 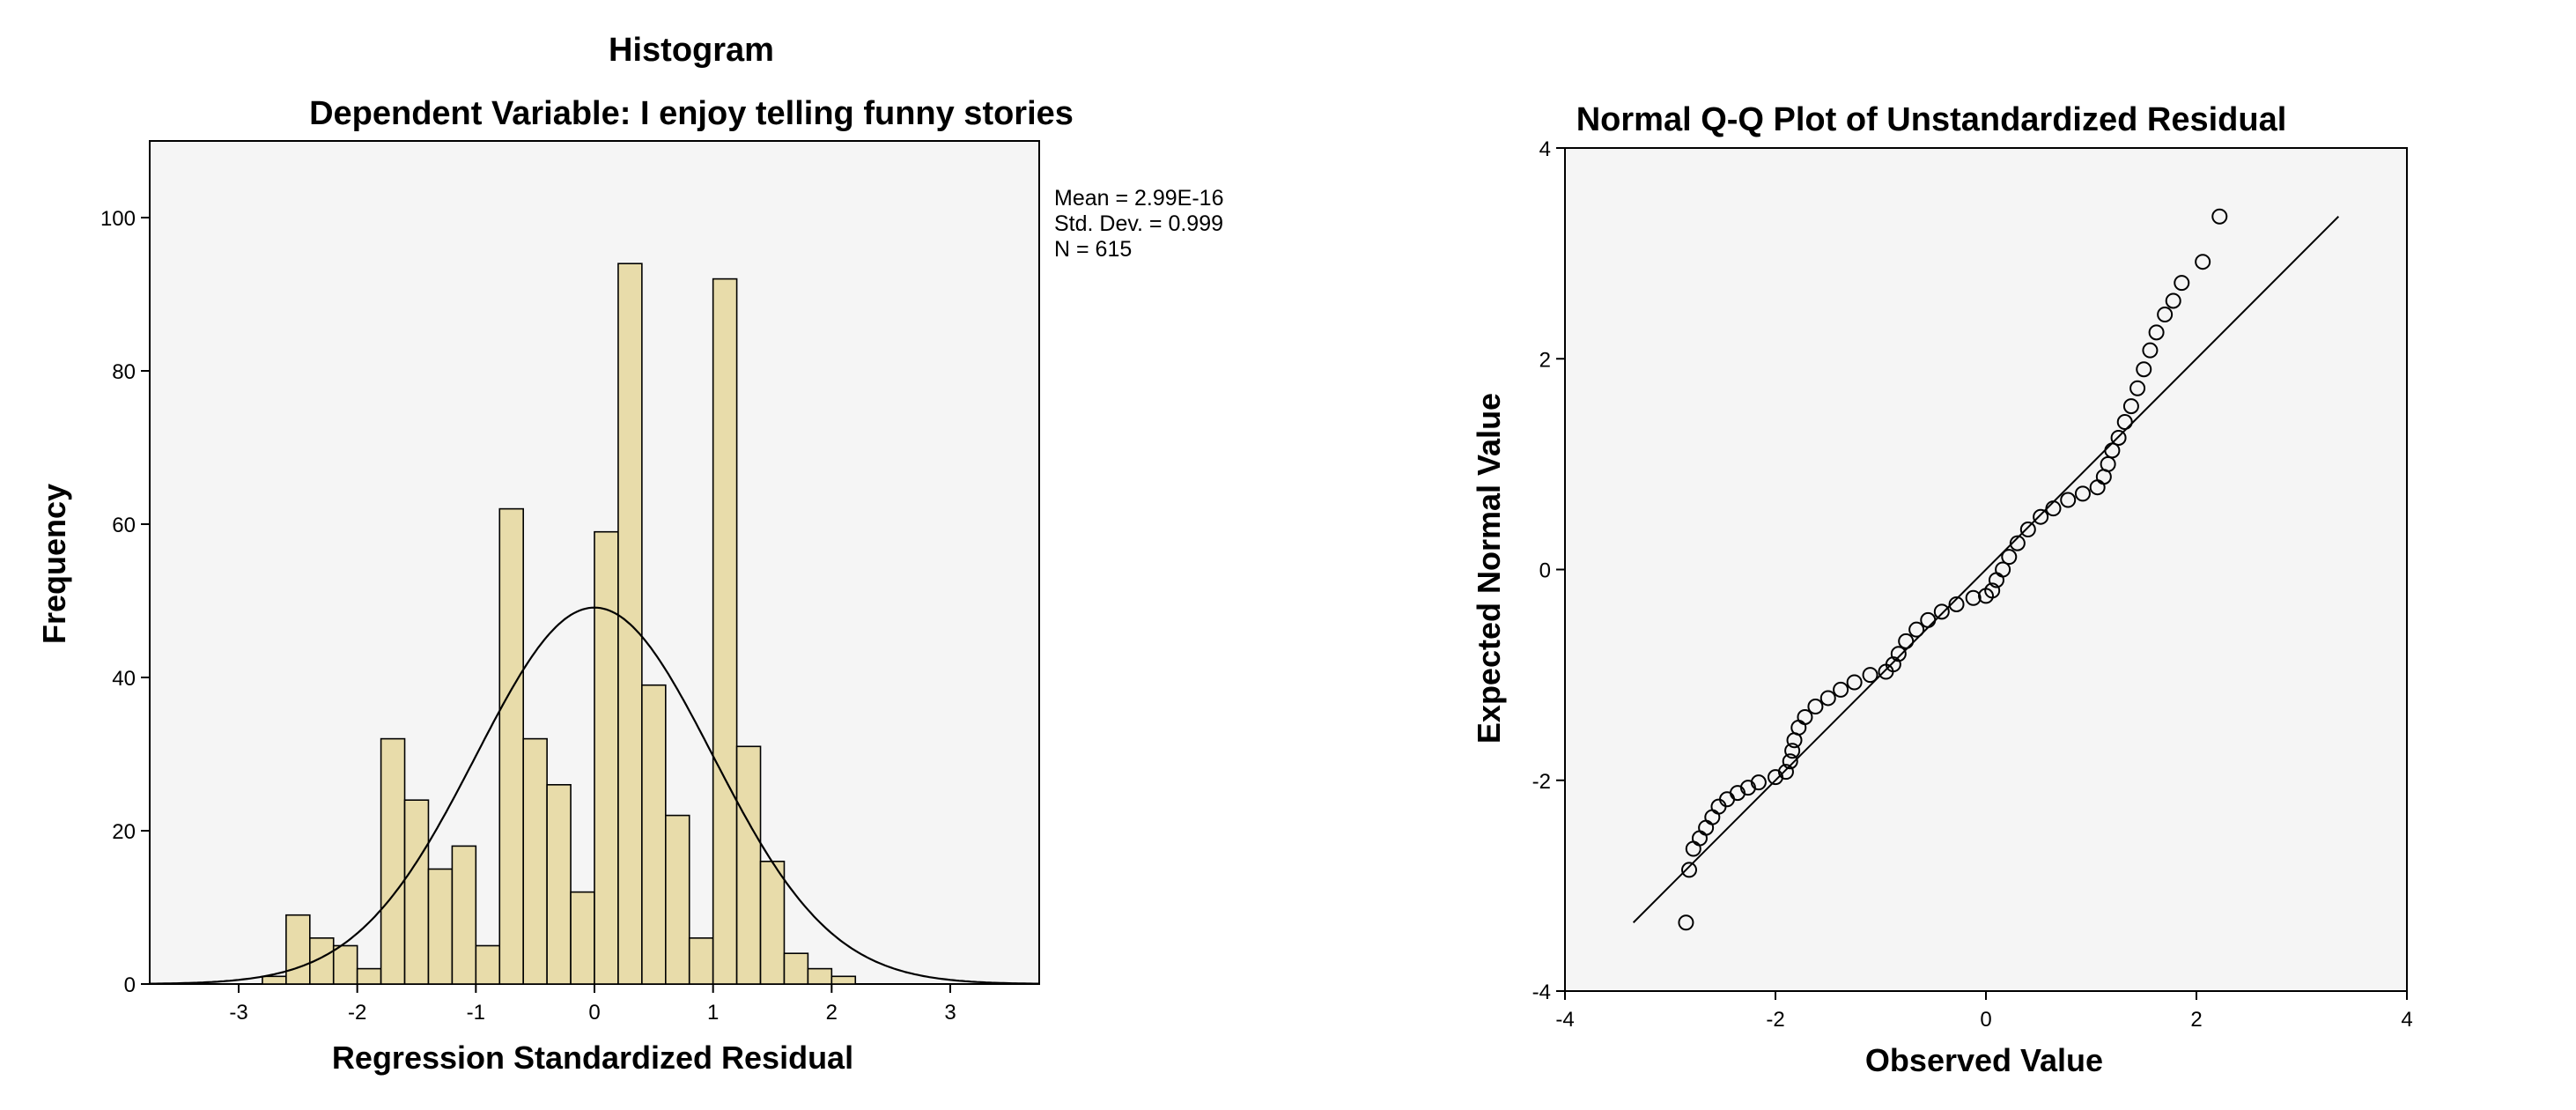 I want to click on stats-n: N = 615, so click(x=1093, y=249).